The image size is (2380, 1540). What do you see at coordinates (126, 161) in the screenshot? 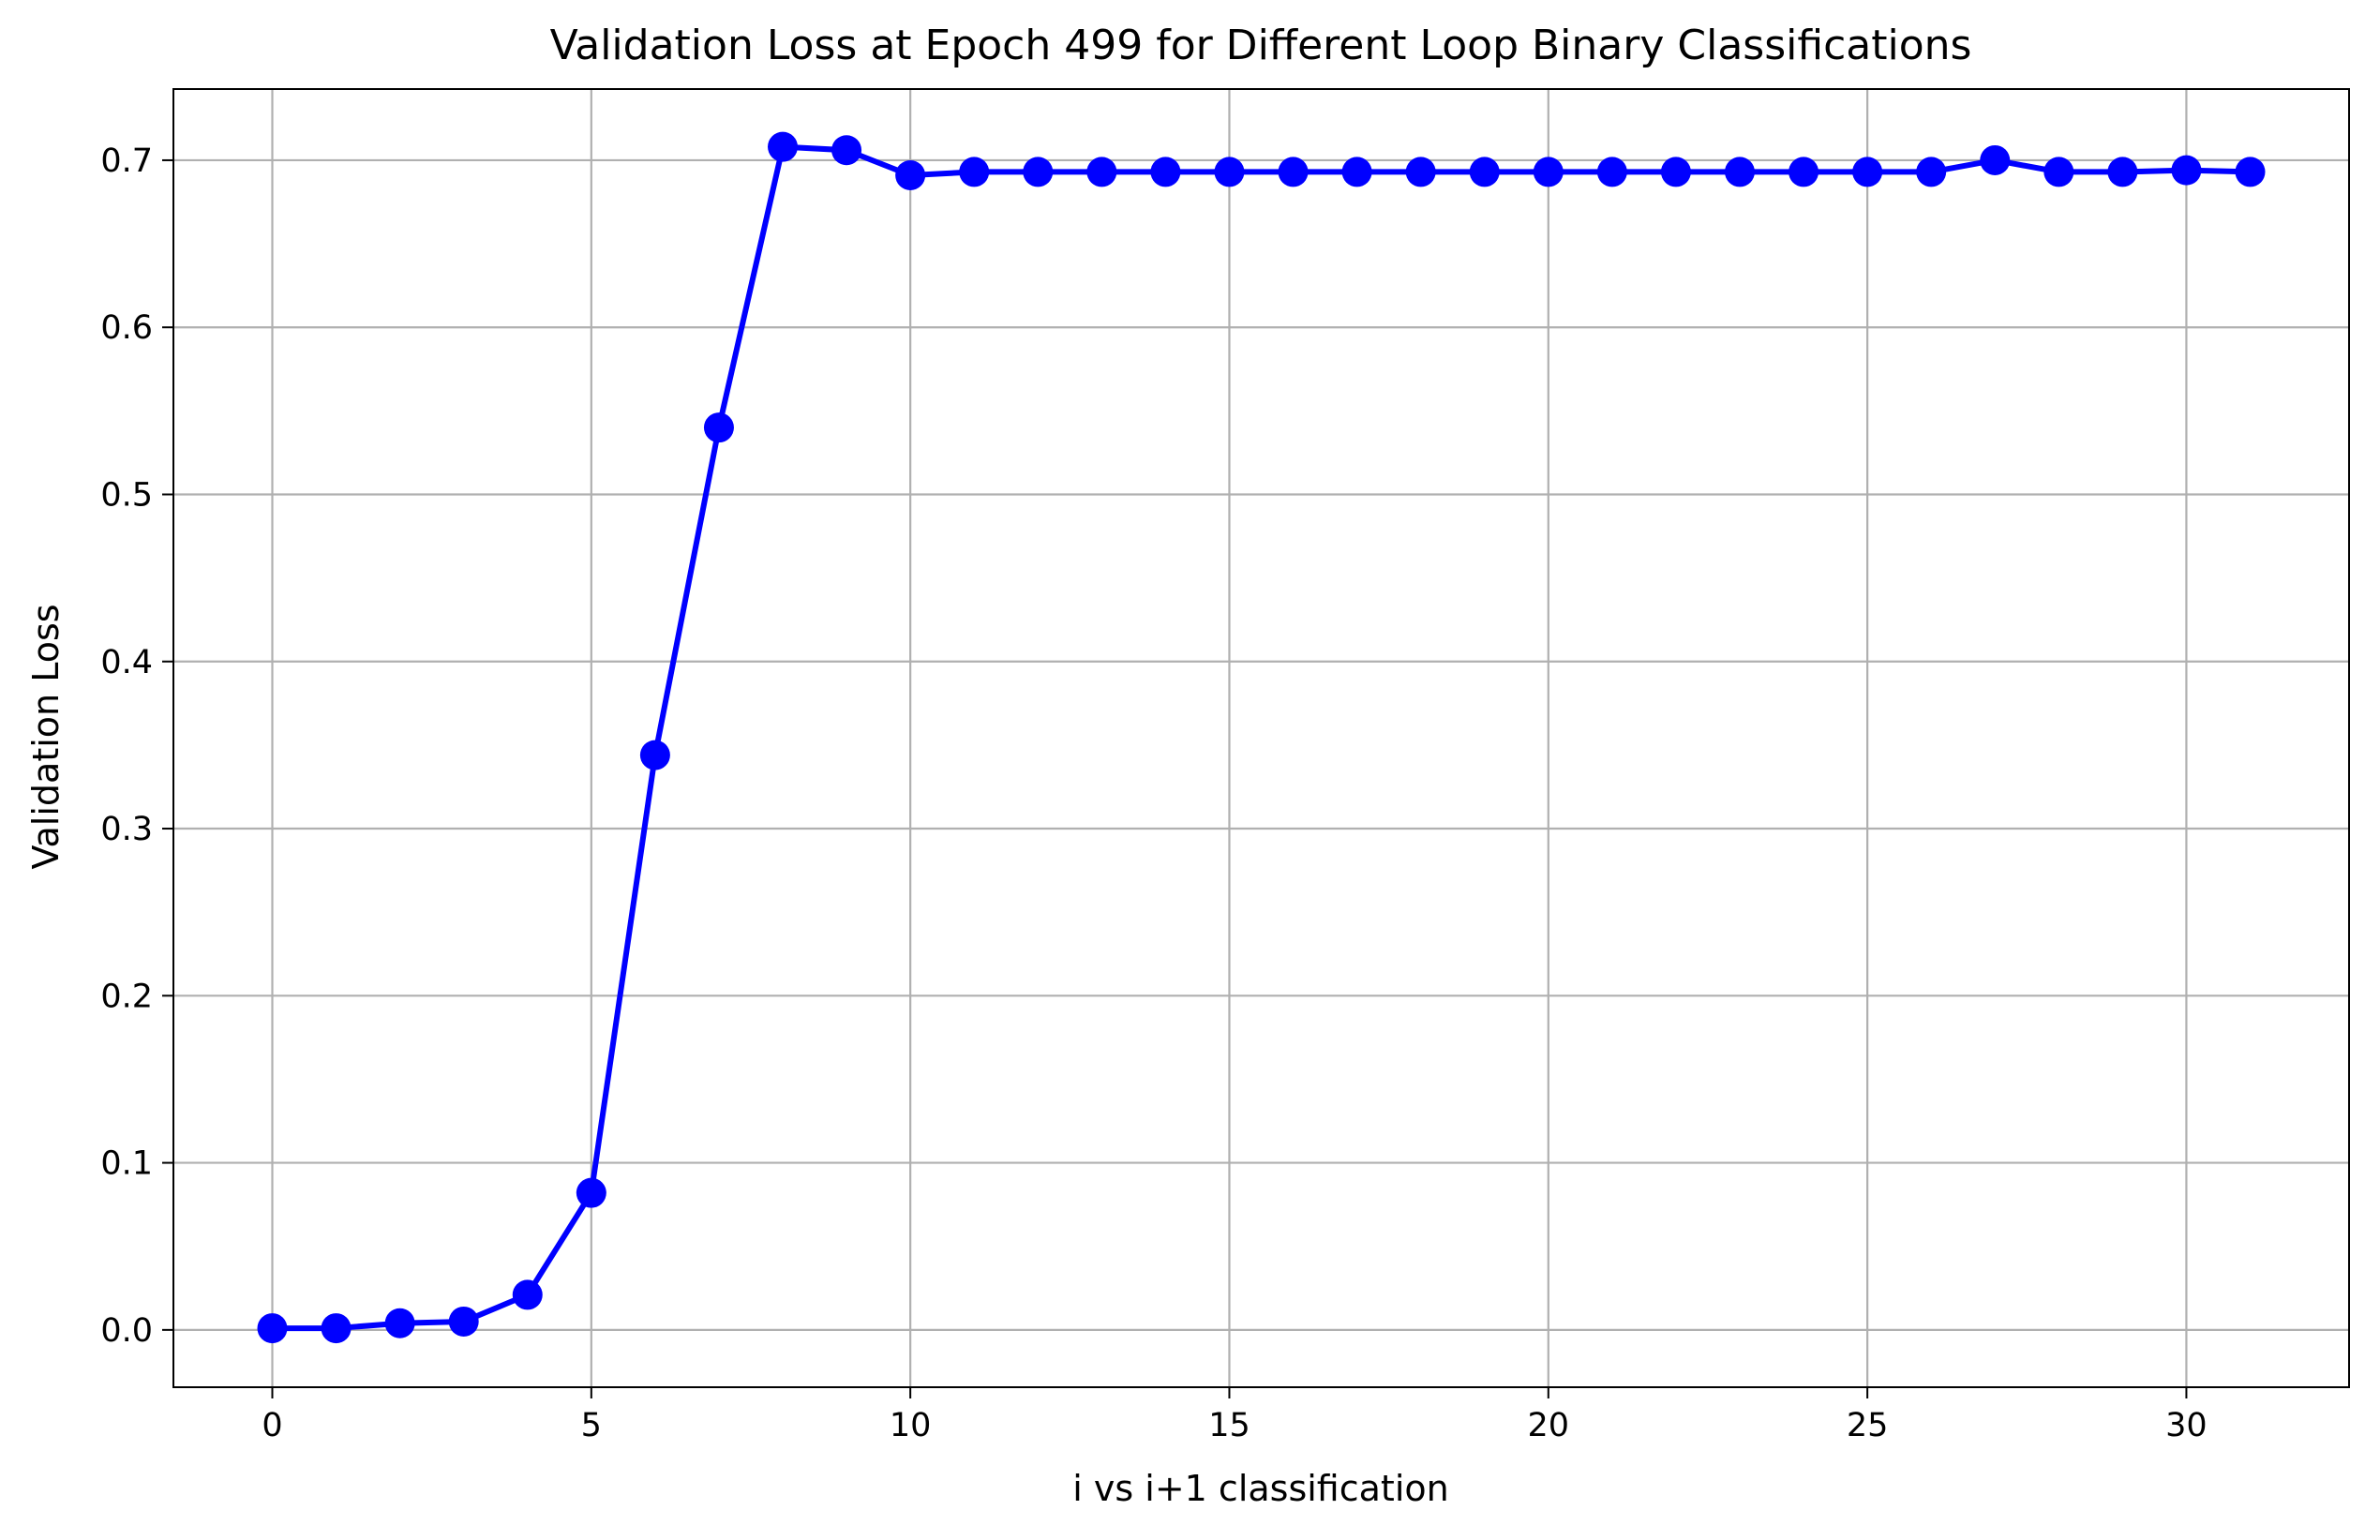
I see `y-tick-label: 0.7` at bounding box center [126, 161].